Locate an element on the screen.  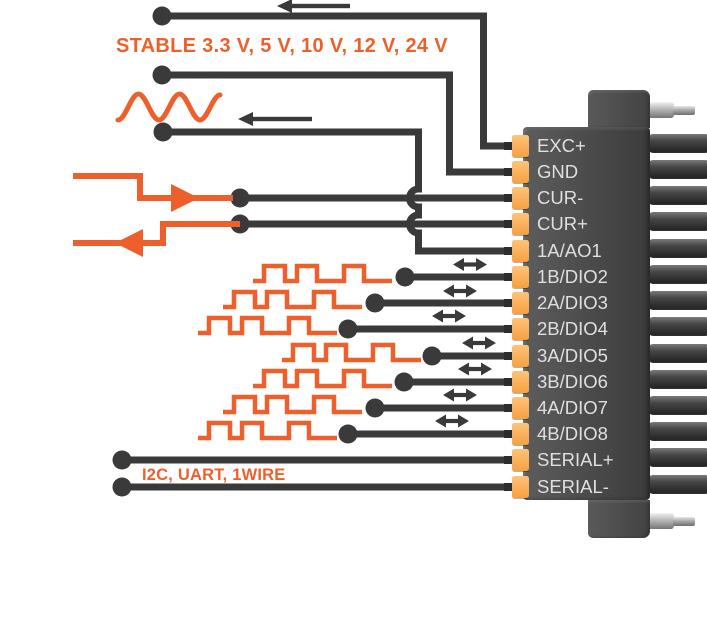
voltage-note: STABLE 3.3 V, 5 V, 10 V, 12 V, 24 V is located at coordinates (282, 46).